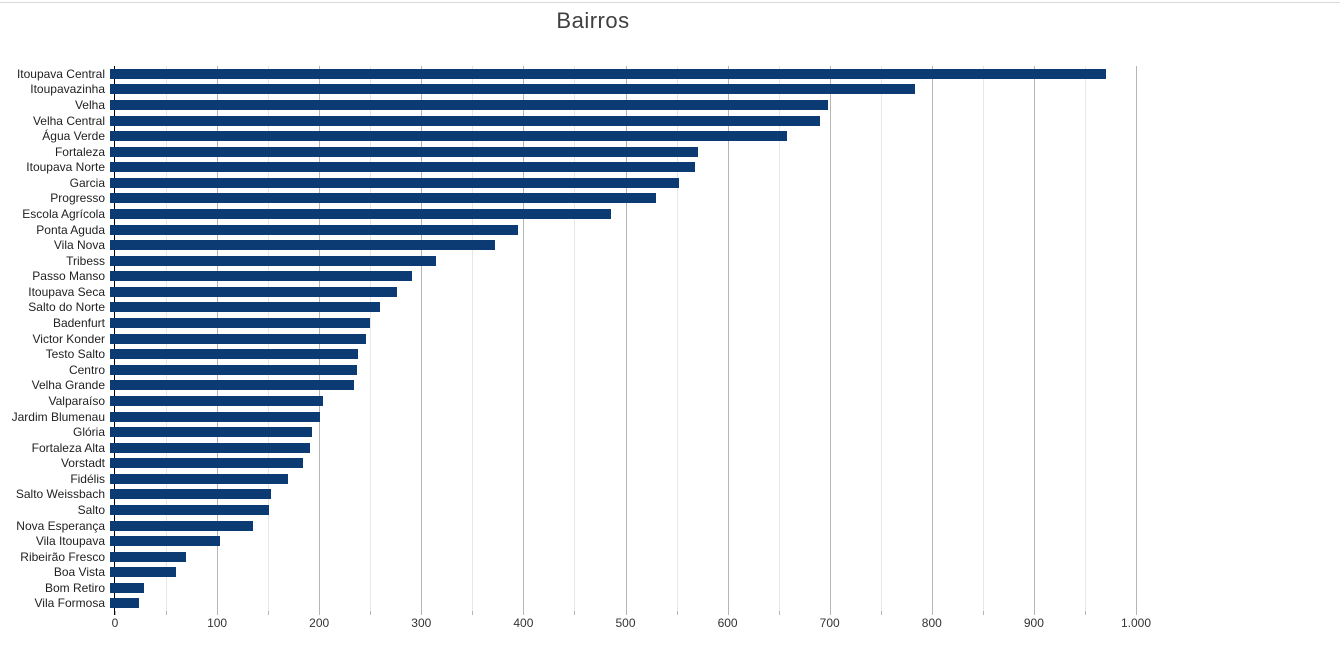 The image size is (1340, 668). I want to click on bar-row: Salto do Norte, so click(593, 308).